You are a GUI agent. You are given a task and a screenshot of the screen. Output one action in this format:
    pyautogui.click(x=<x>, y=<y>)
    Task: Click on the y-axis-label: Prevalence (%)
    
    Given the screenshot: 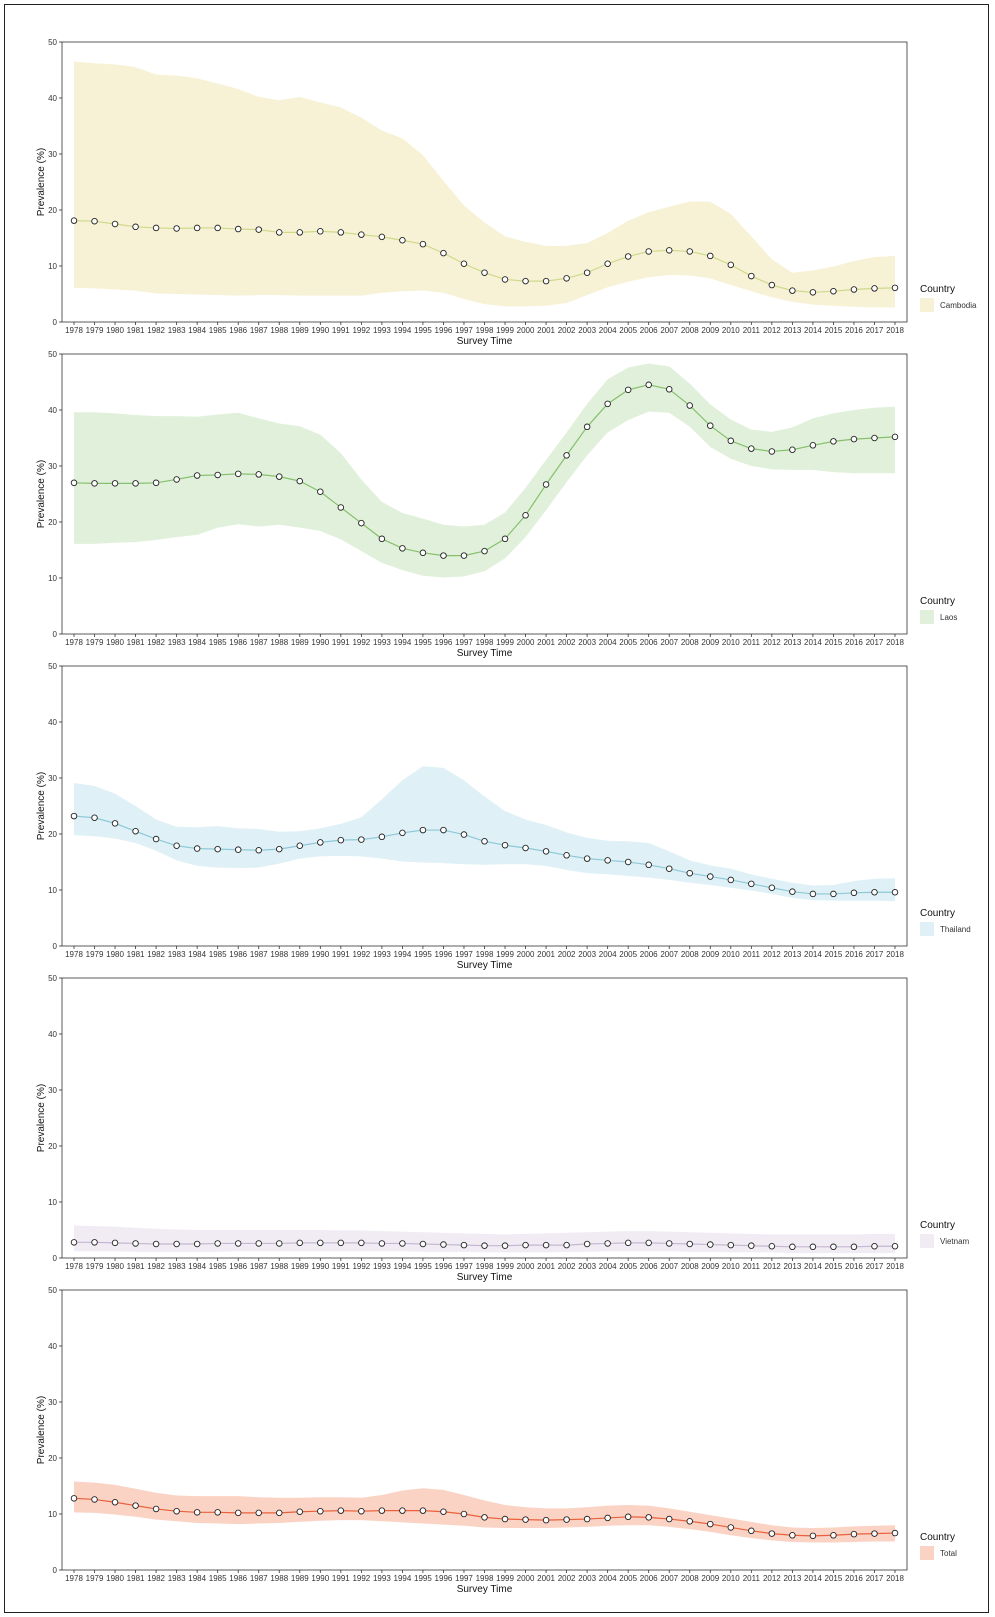 What is the action you would take?
    pyautogui.click(x=41, y=494)
    